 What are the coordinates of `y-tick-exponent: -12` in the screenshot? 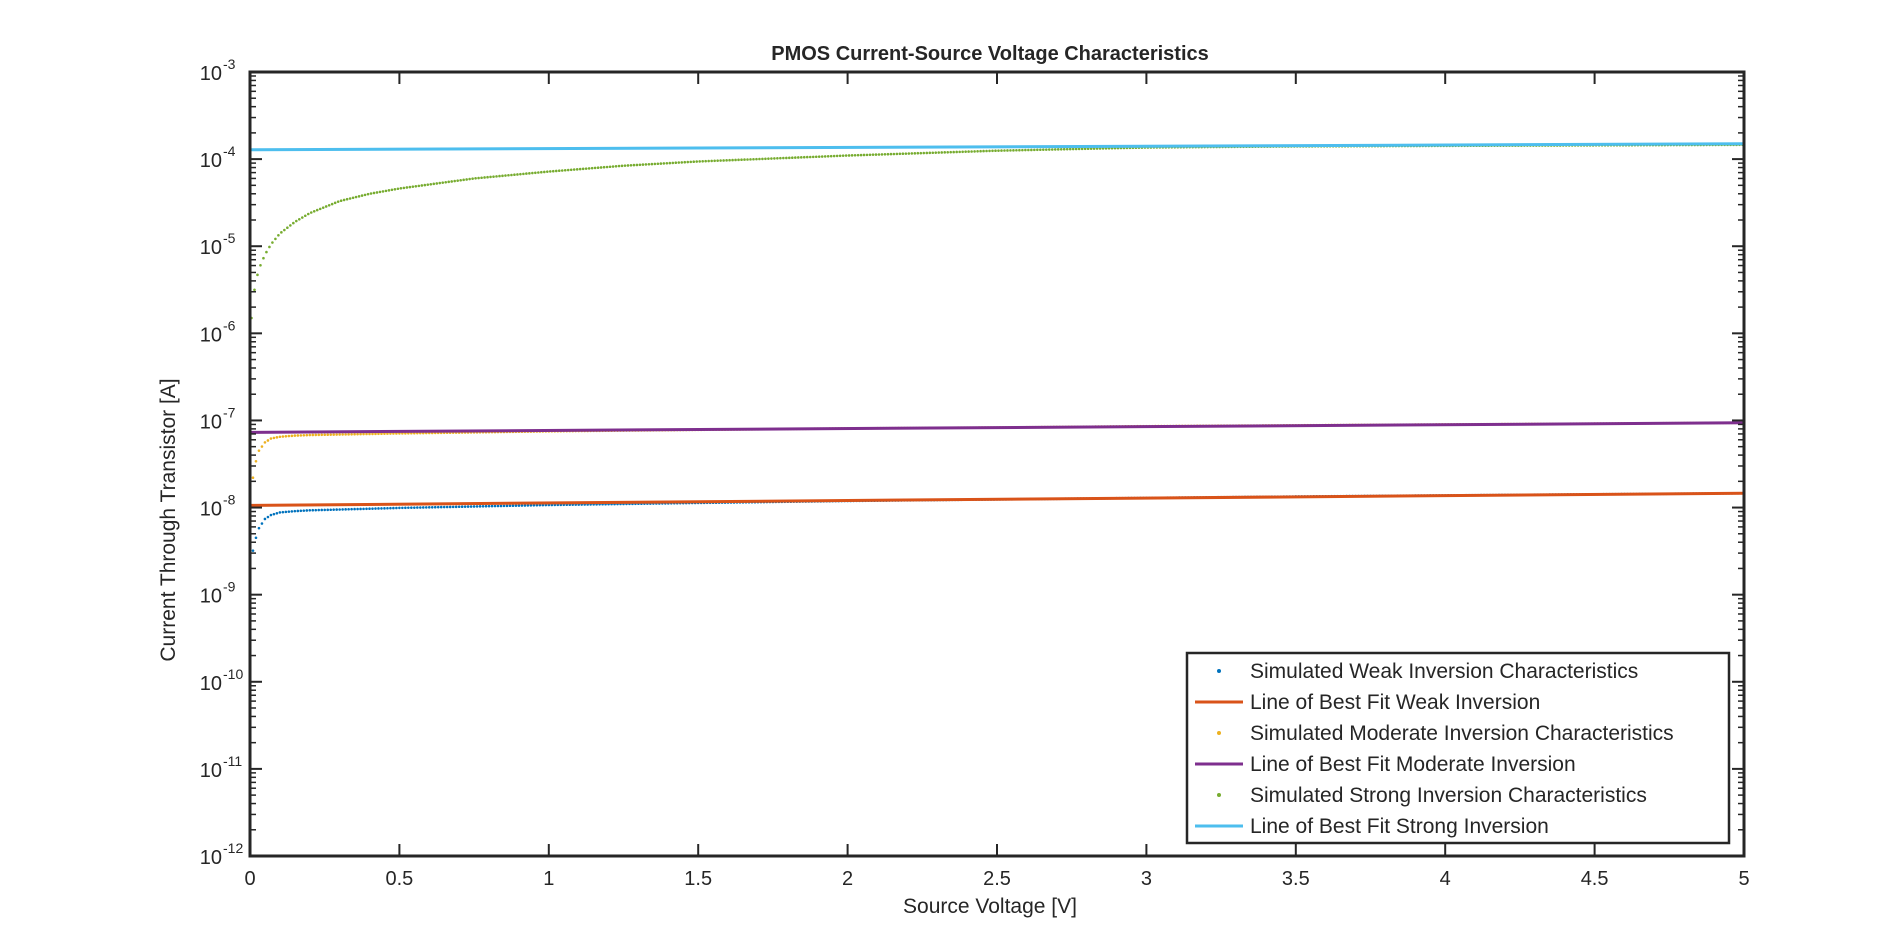 It's located at (233, 848).